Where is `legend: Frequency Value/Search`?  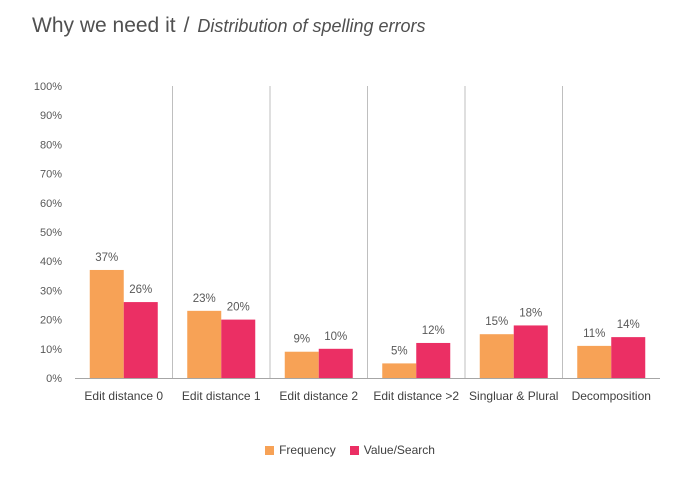
legend: Frequency Value/Search is located at coordinates (350, 450).